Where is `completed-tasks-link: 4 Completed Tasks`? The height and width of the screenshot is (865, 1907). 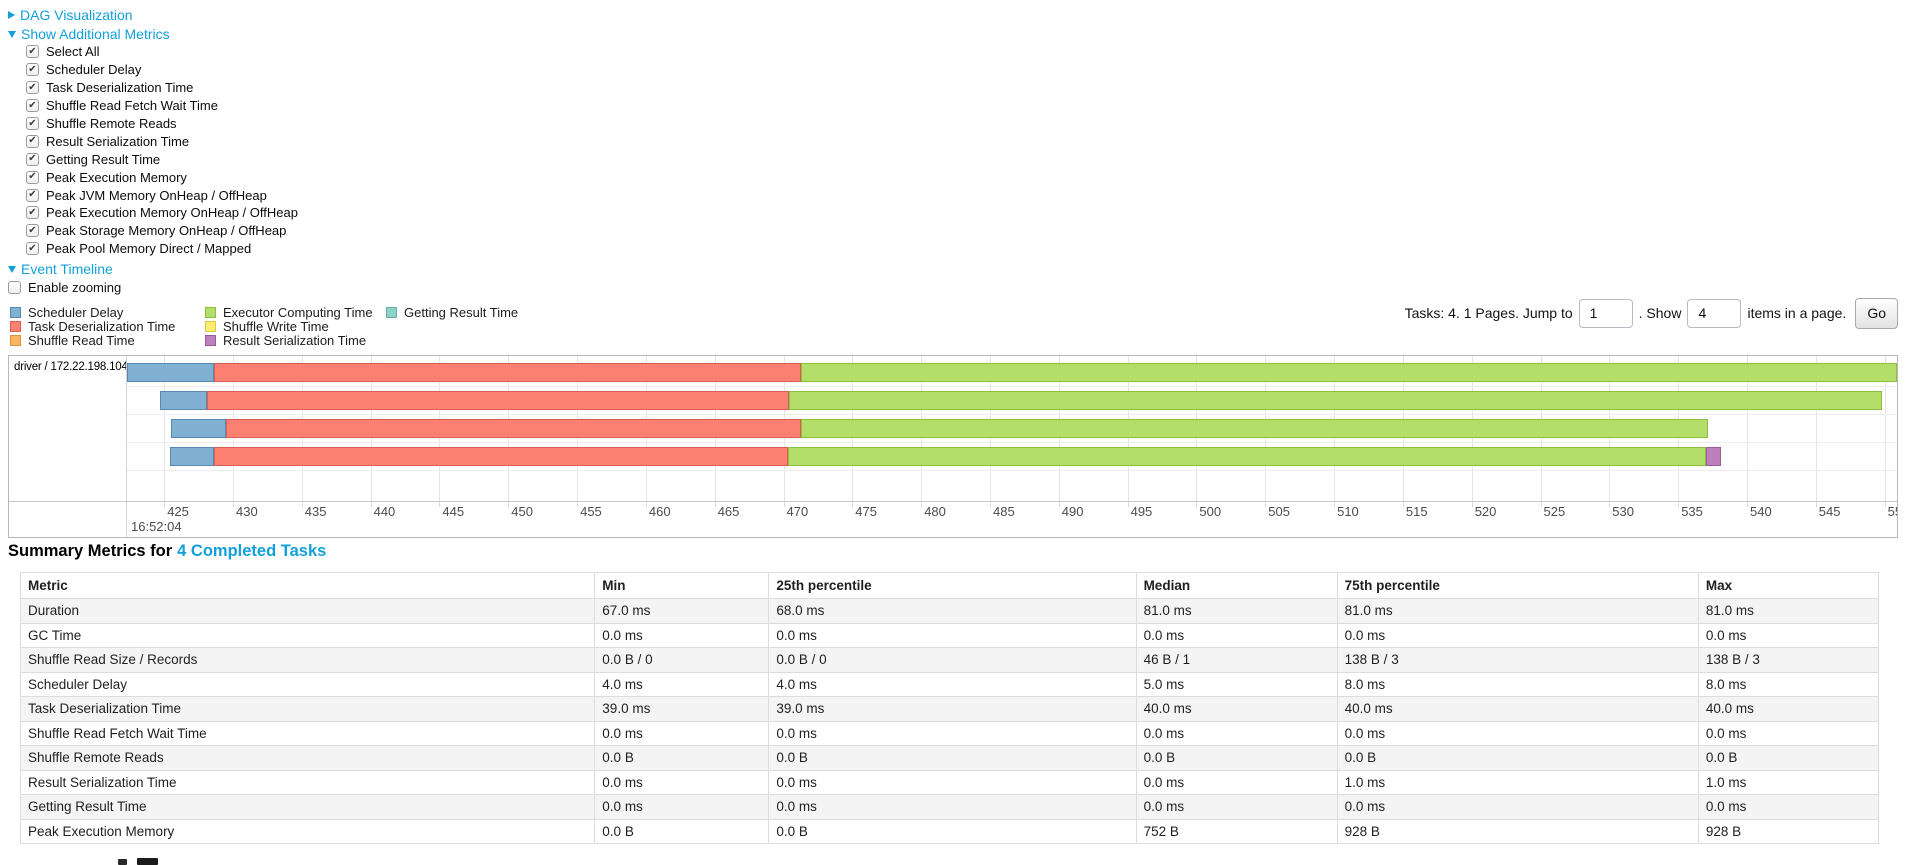 completed-tasks-link: 4 Completed Tasks is located at coordinates (252, 551).